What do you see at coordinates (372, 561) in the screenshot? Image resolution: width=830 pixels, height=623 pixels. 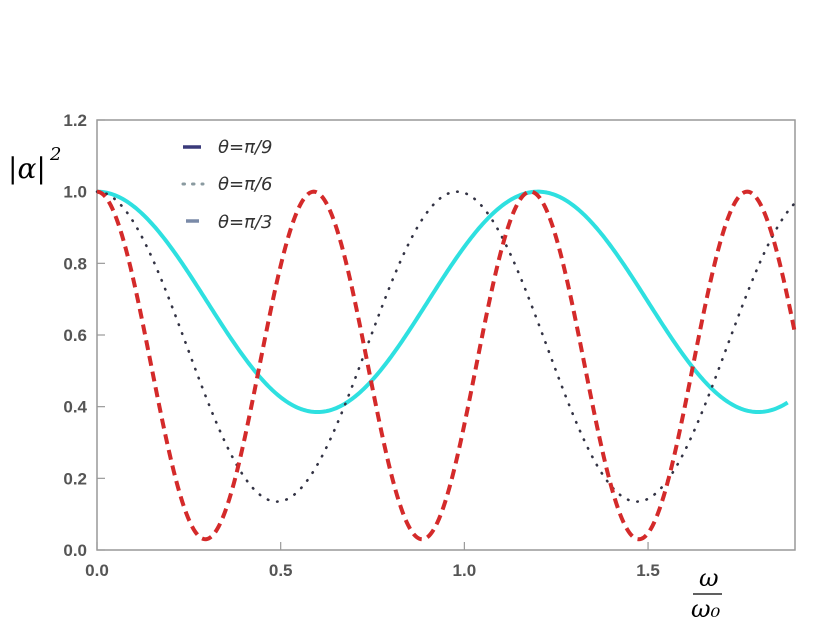 I see `x-axis: 0.0 0.5 1.0 1.5` at bounding box center [372, 561].